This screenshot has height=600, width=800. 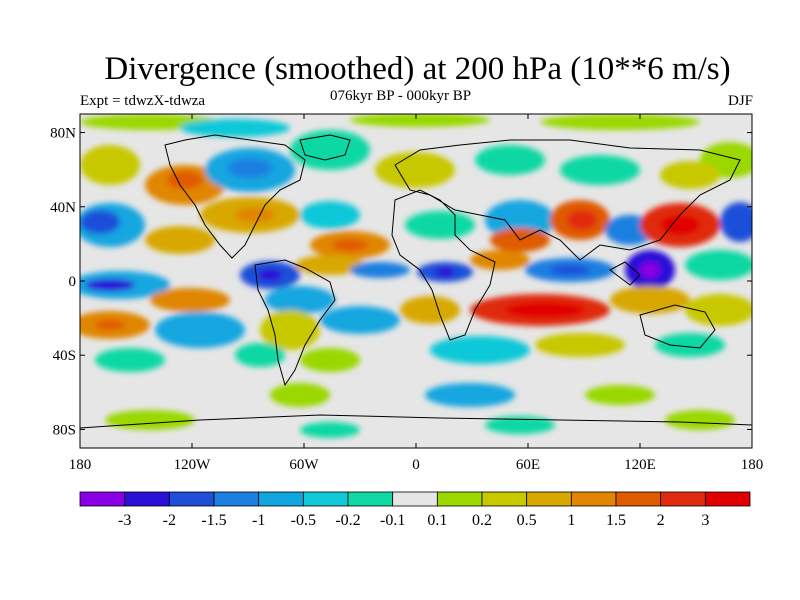 I want to click on colorbar-label: -0.5, so click(x=303, y=520).